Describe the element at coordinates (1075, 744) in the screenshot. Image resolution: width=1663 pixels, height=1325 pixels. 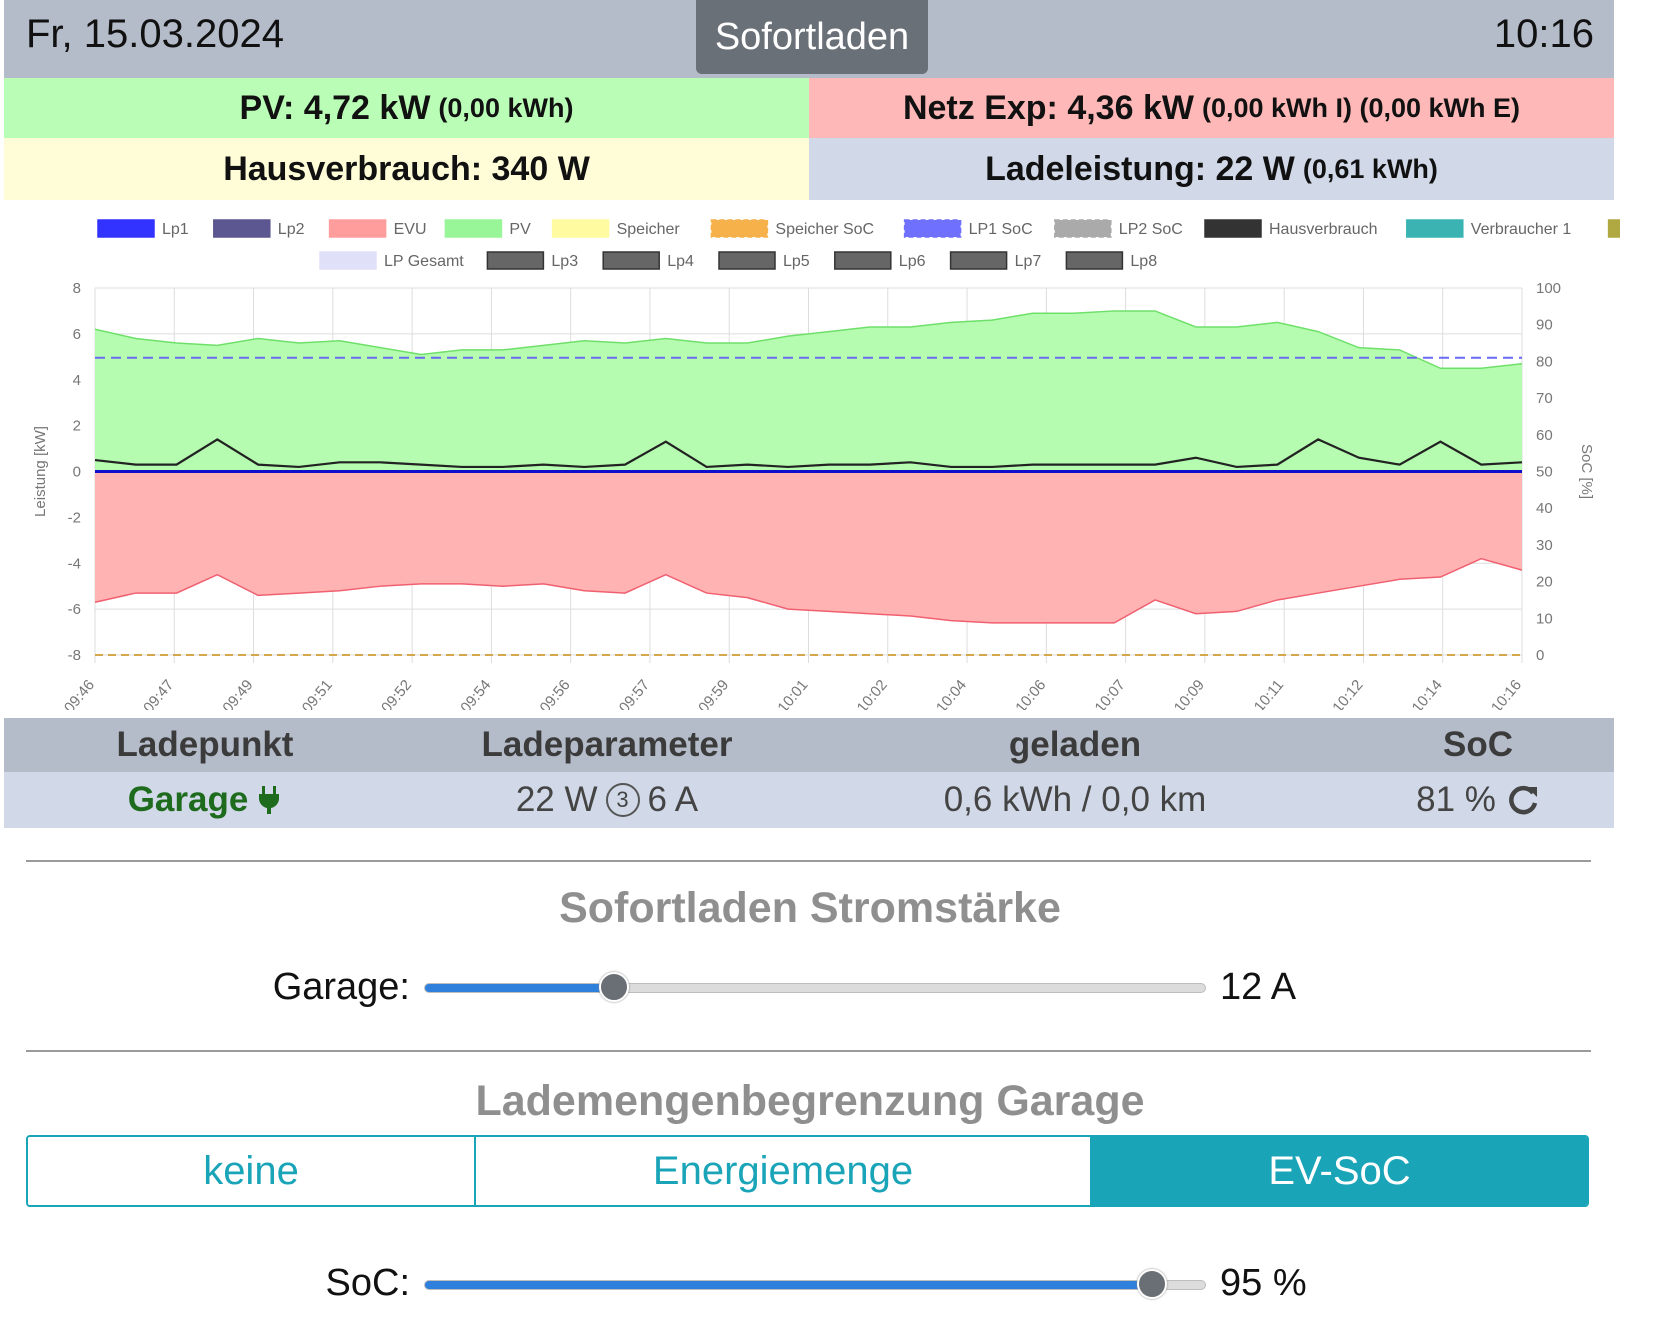
I see `header-geladen: geladen` at that location.